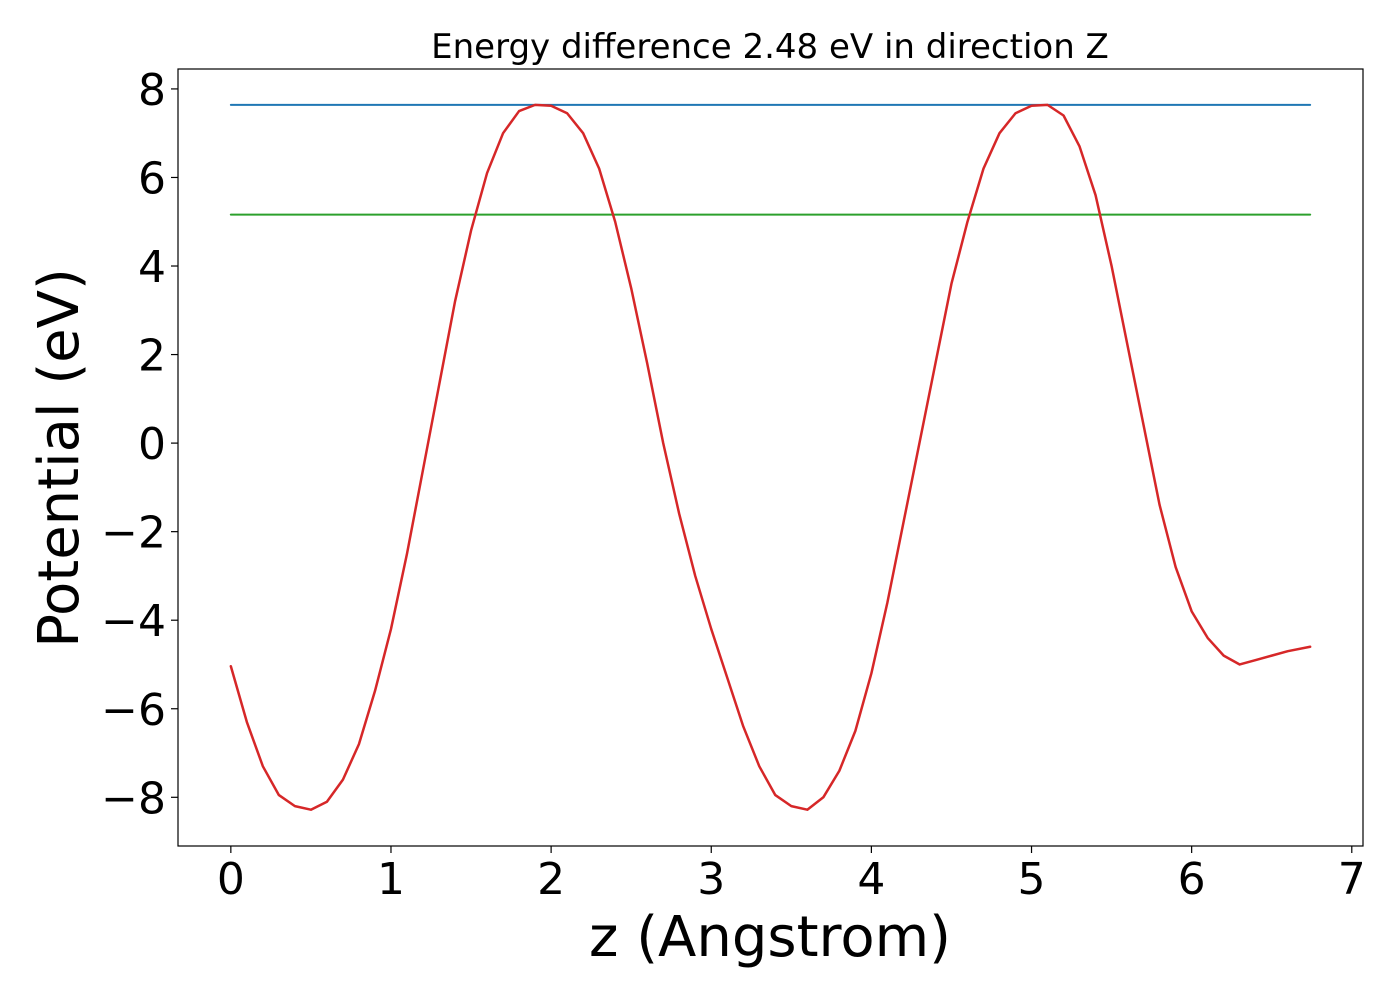 Image resolution: width=1400 pixels, height=1000 pixels. I want to click on y-tick-label: 4, so click(152, 267).